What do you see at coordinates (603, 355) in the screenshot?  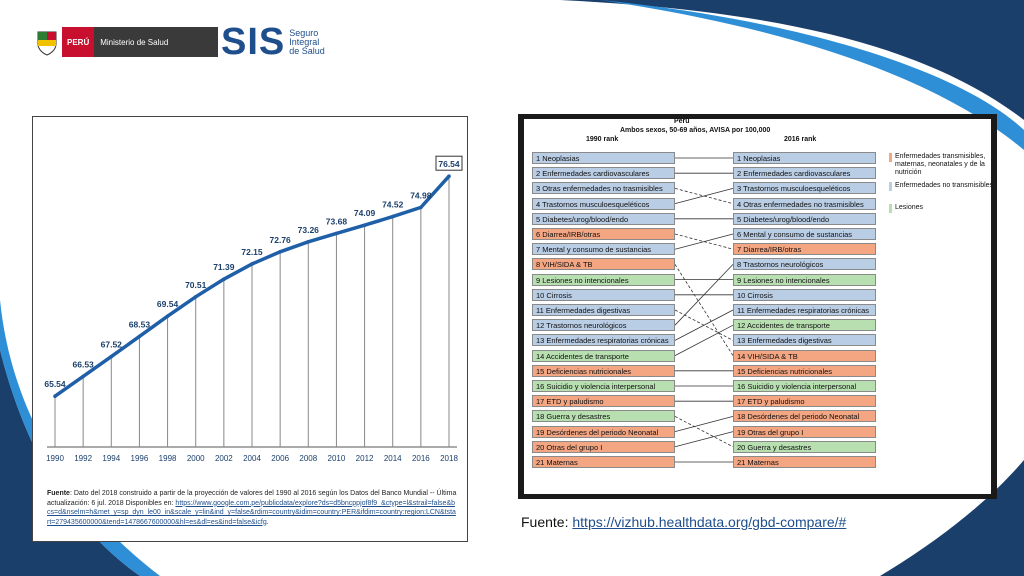 I see `rank-1990-item: 14 Accidentes de transporte` at bounding box center [603, 355].